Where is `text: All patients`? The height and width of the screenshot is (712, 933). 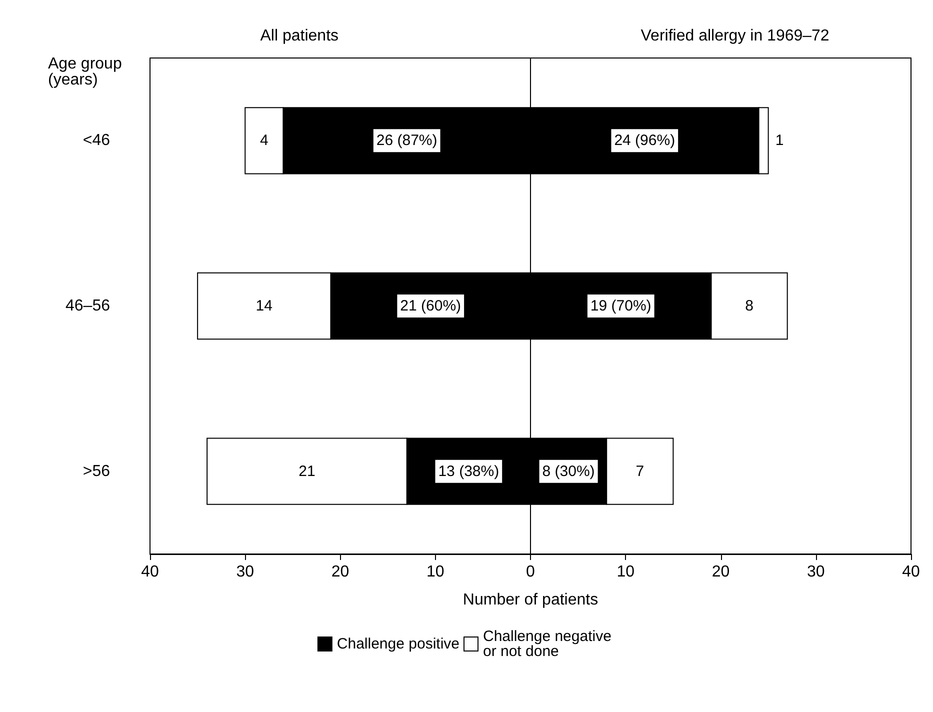 text: All patients is located at coordinates (299, 36).